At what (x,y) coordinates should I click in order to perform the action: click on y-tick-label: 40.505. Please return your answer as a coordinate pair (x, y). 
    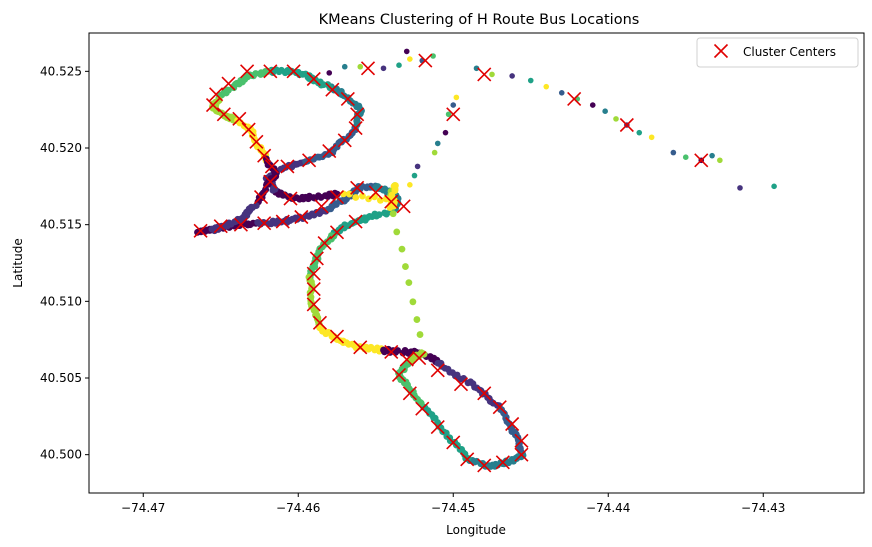
    Looking at the image, I should click on (61, 378).